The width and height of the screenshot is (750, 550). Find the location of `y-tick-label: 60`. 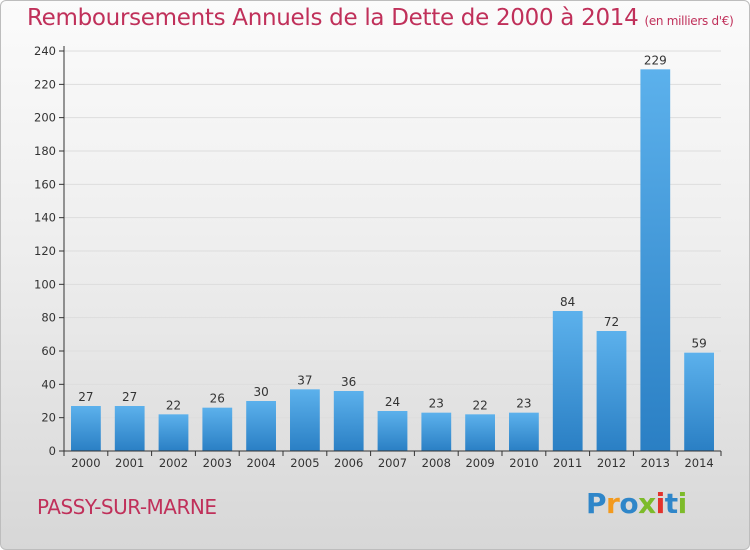

y-tick-label: 60 is located at coordinates (48, 351).